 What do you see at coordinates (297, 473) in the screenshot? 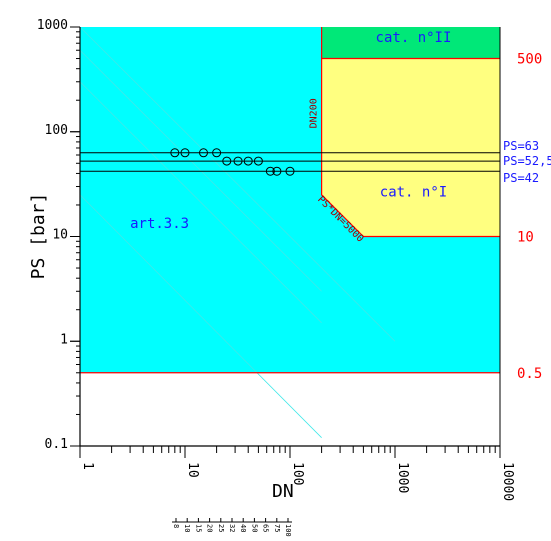
I see `x-tick-label: 100` at bounding box center [297, 473].